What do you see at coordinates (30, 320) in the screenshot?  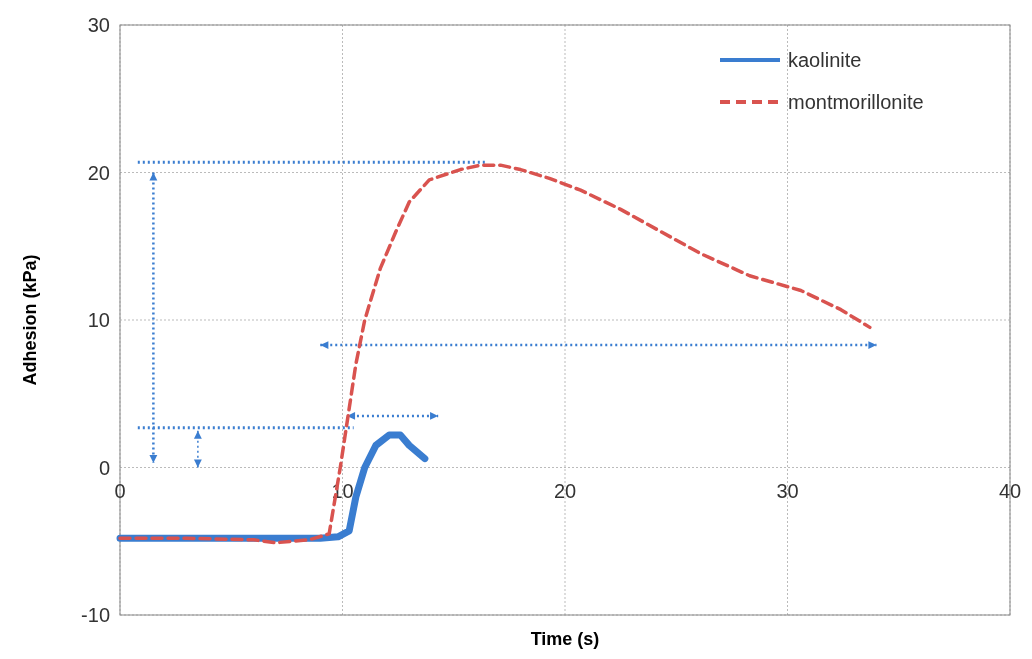 I see `y-axis-title: Adhesion (kPa)` at bounding box center [30, 320].